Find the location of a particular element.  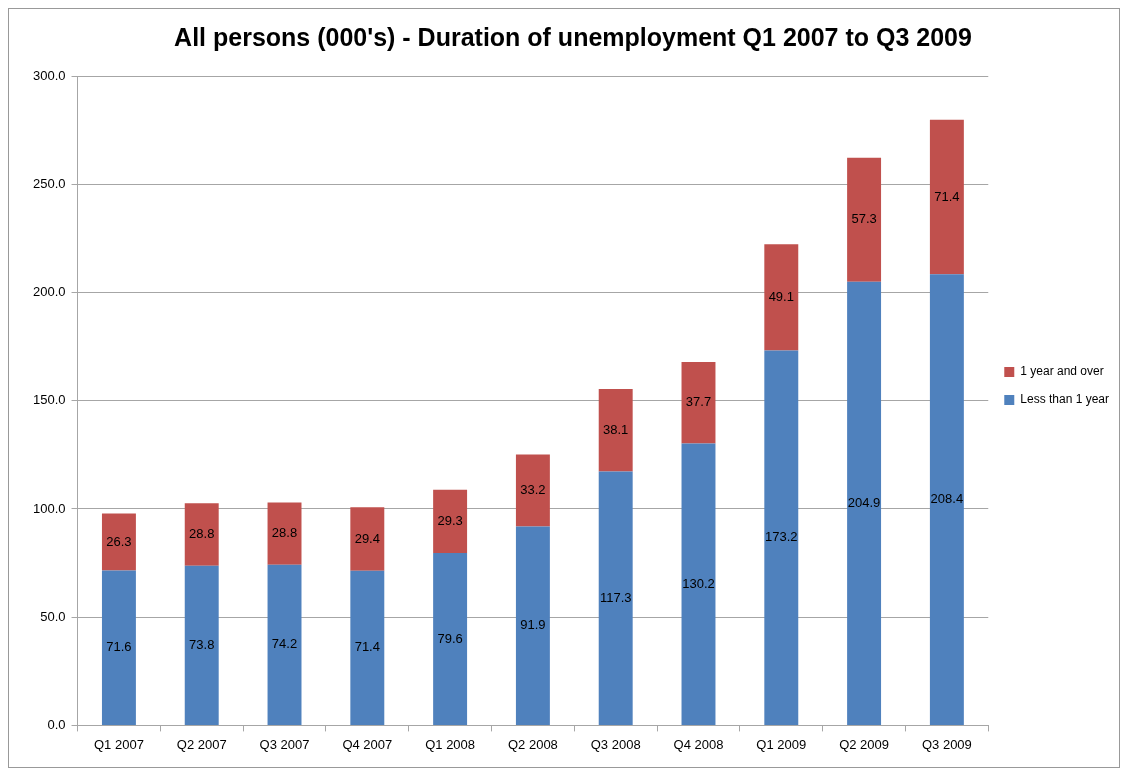

x-tick-label: Q1 2009 is located at coordinates (781, 744).